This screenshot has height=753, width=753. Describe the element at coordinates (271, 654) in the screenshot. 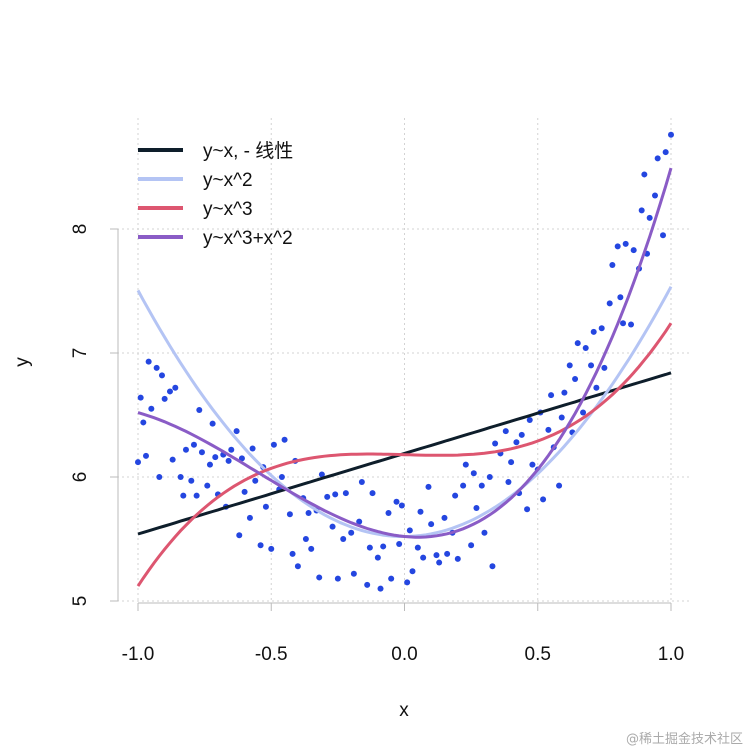

I see `x-tick-label: -0.5` at that location.